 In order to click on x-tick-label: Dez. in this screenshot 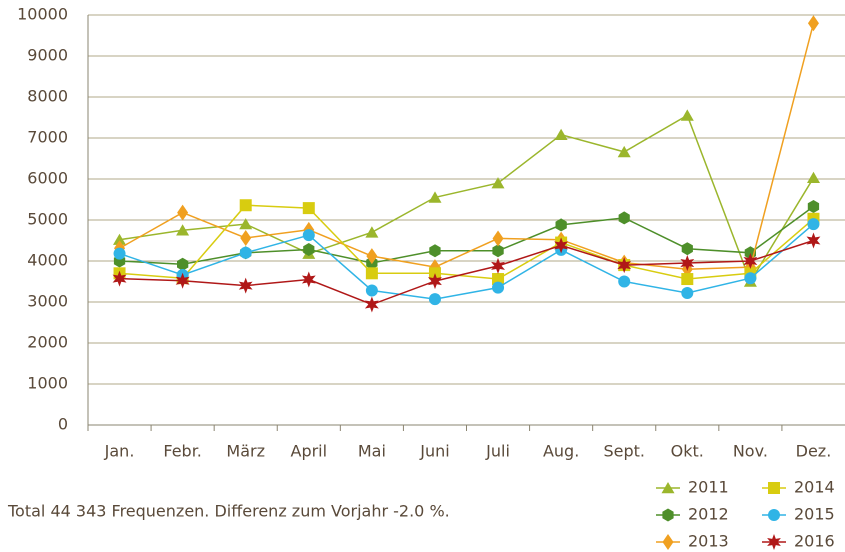, I will do `click(814, 451)`.